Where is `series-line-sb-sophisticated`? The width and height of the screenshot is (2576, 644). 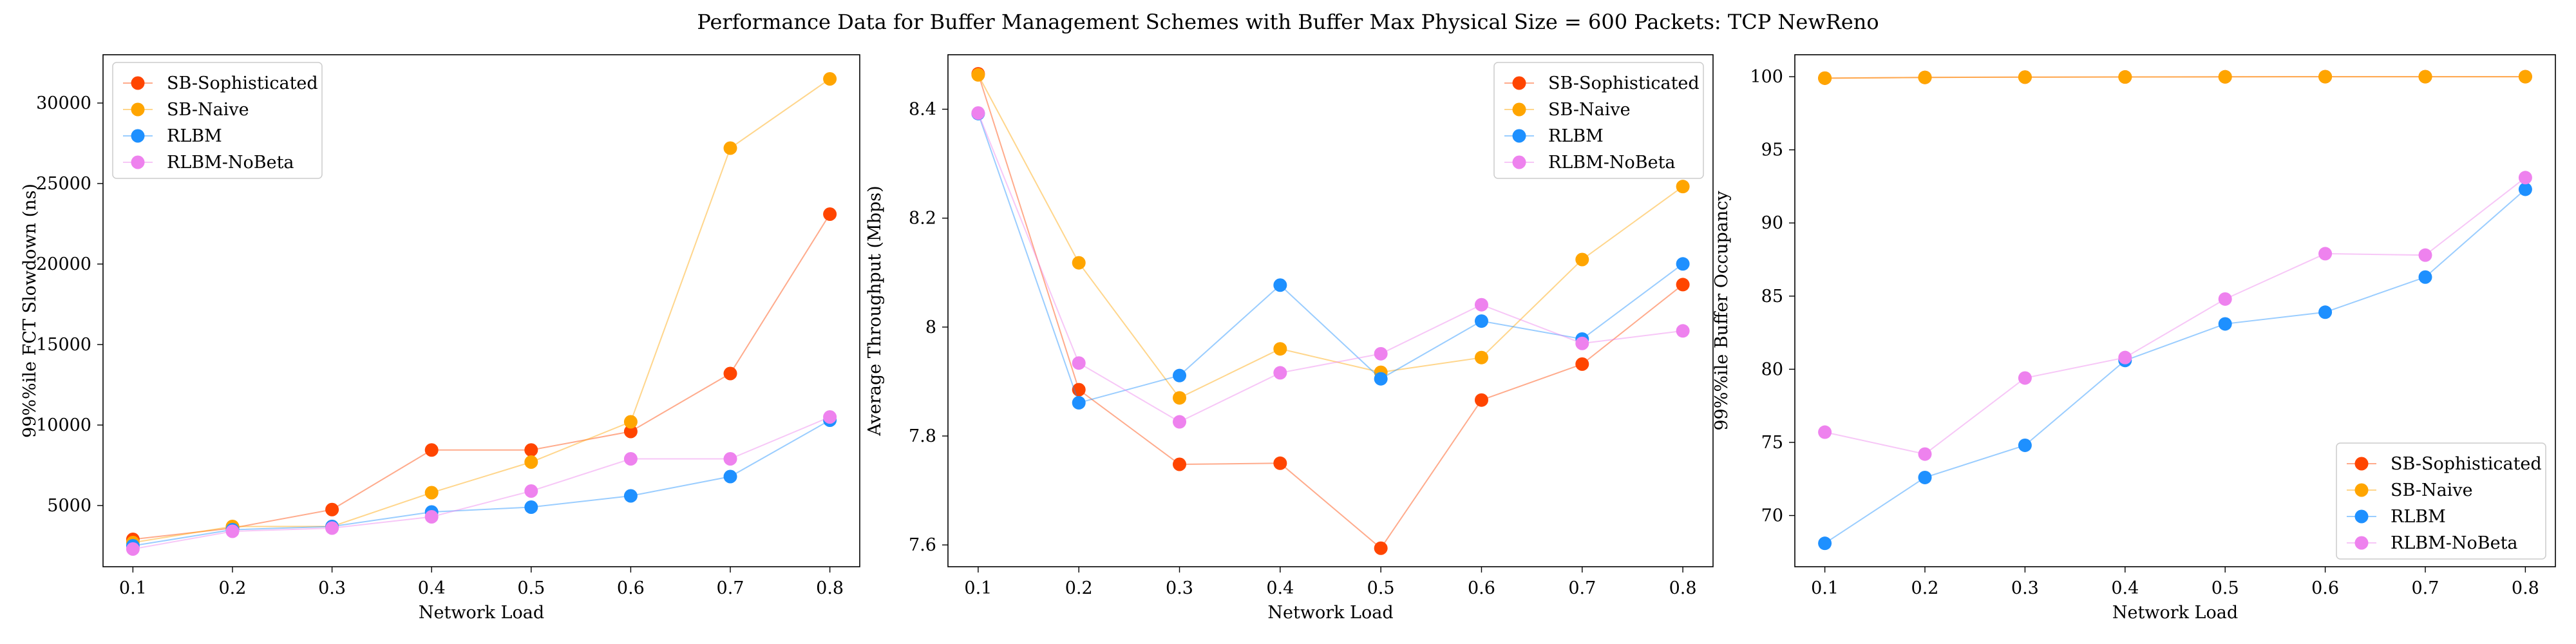 series-line-sb-sophisticated is located at coordinates (482, 377).